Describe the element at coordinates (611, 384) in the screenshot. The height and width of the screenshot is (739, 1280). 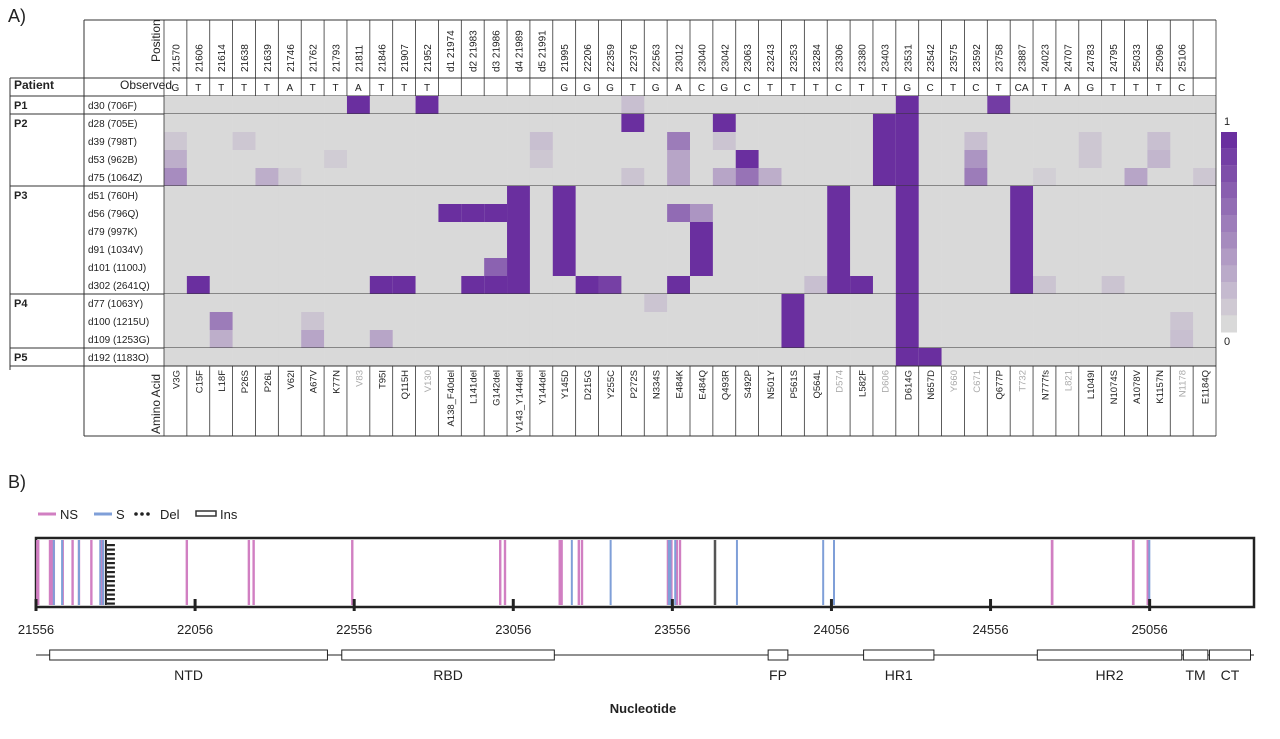
I see `amino-acid-tick-label: Y255C` at that location.